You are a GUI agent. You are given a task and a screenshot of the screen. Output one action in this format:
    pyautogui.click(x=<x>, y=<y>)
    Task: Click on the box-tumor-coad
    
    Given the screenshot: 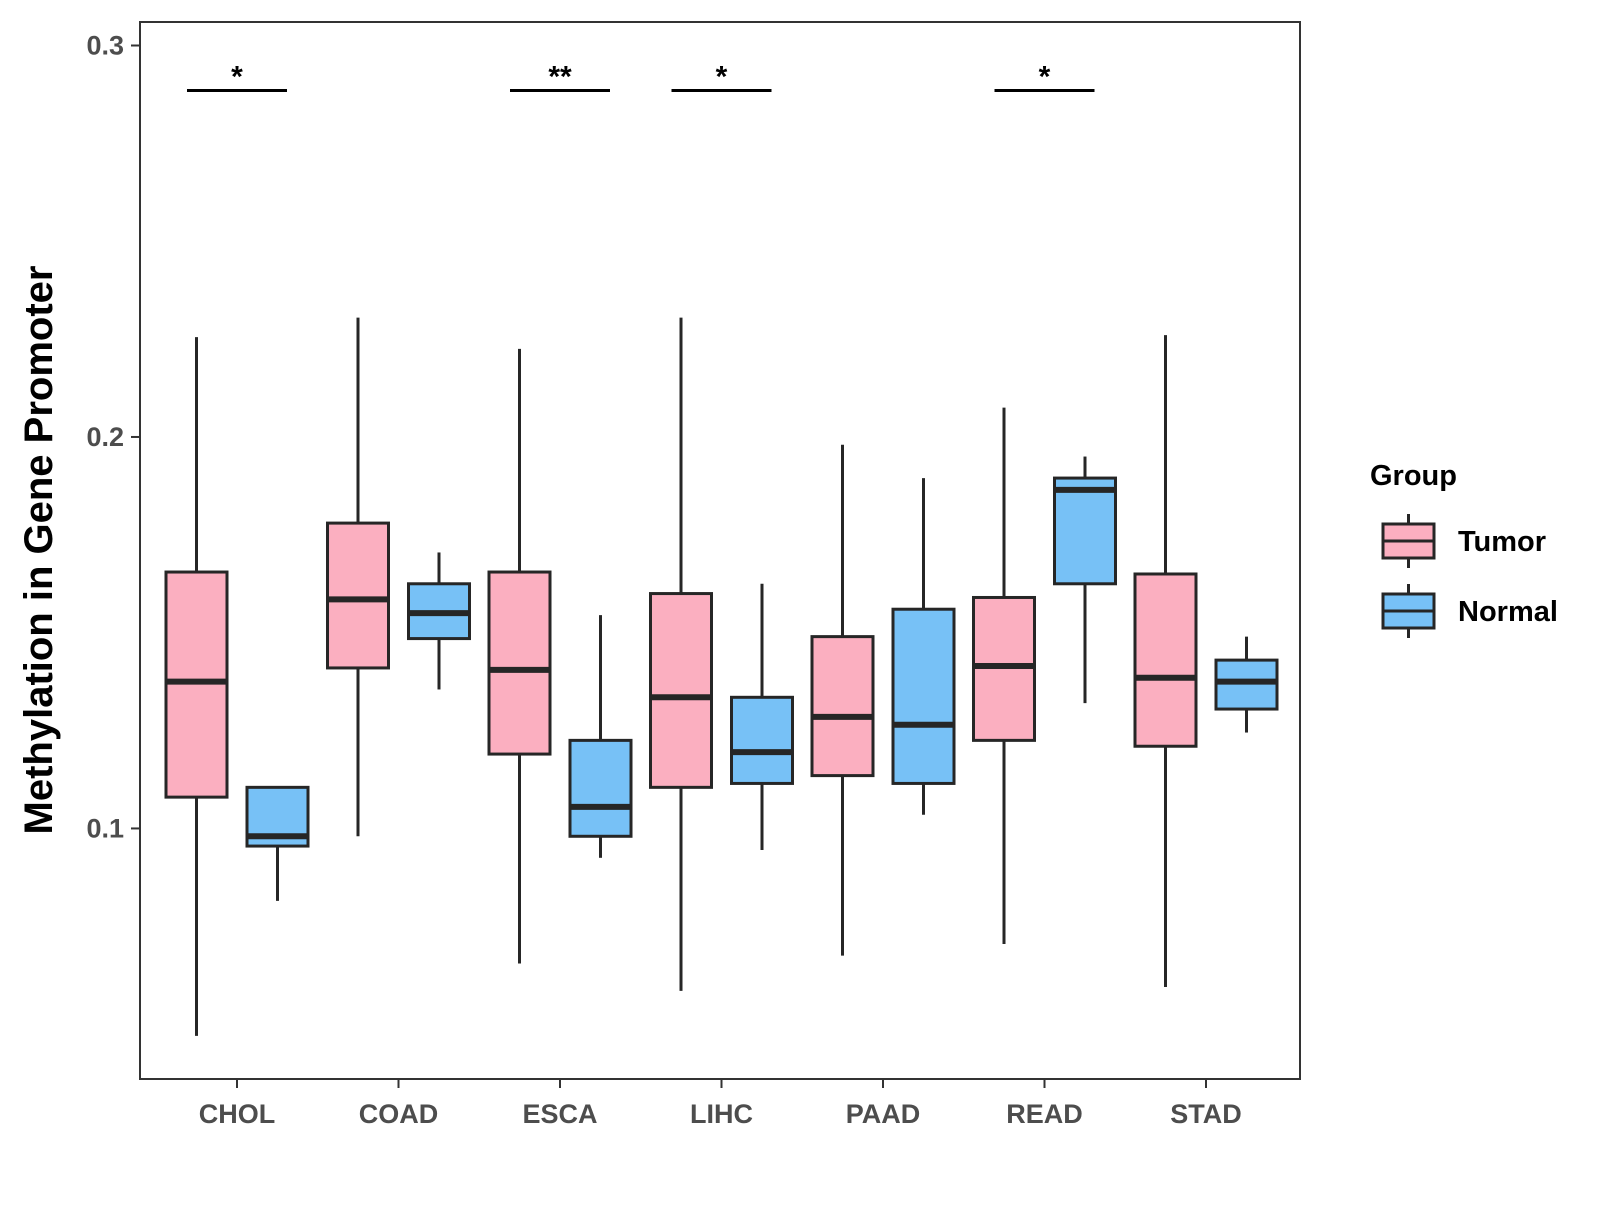 What is the action you would take?
    pyautogui.click(x=358, y=577)
    